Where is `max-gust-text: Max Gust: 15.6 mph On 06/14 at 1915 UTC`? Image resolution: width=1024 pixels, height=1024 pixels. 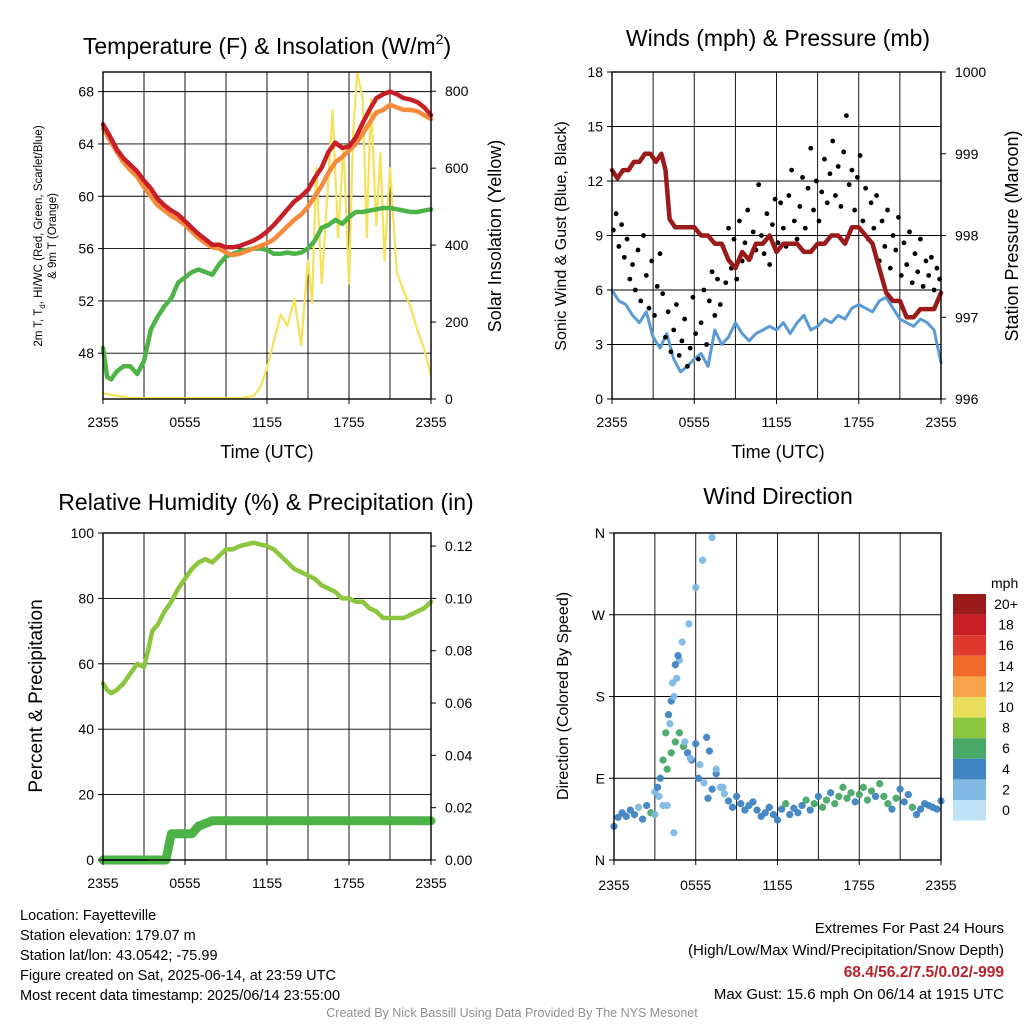 max-gust-text: Max Gust: 15.6 mph On 06/14 at 1915 UTC is located at coordinates (858, 994).